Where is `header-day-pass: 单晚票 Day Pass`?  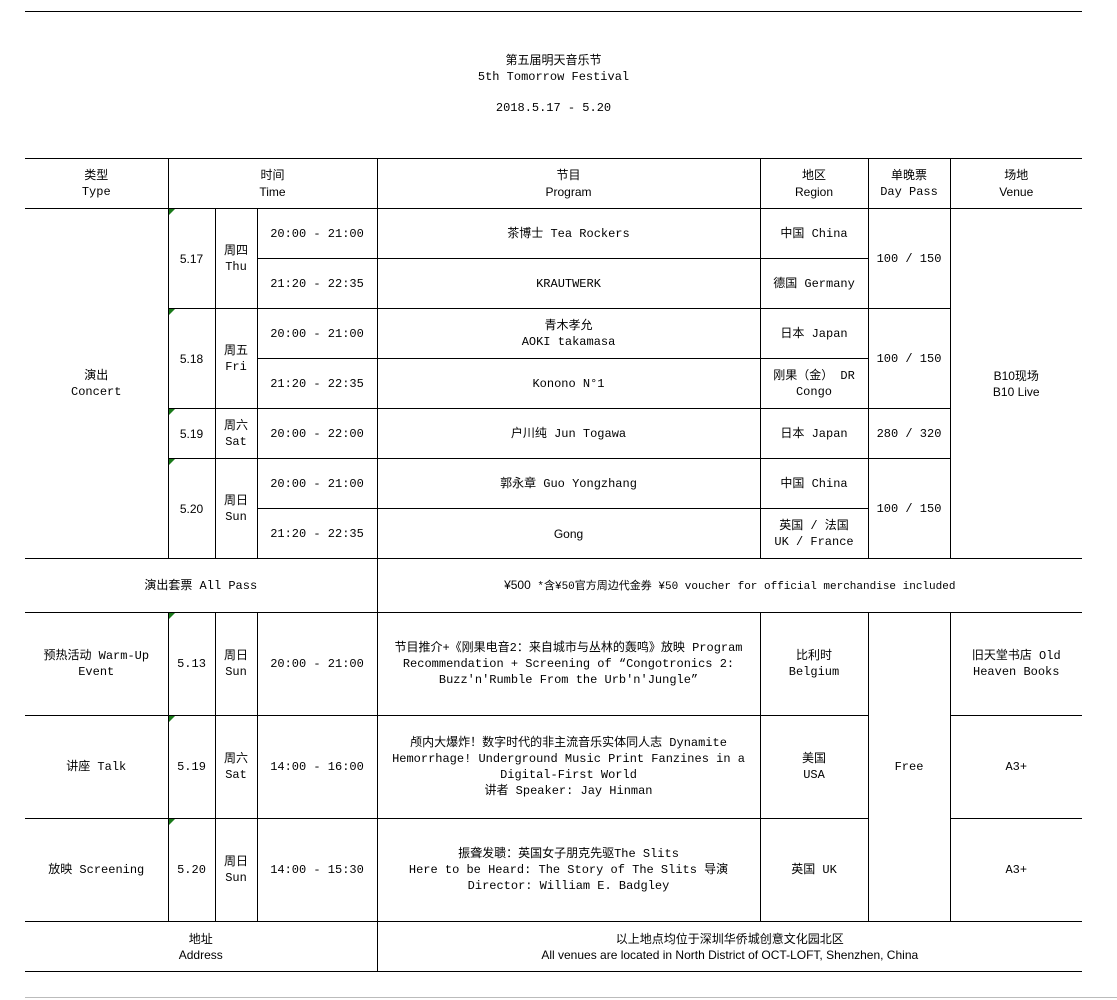 header-day-pass: 单晚票 Day Pass is located at coordinates (909, 183).